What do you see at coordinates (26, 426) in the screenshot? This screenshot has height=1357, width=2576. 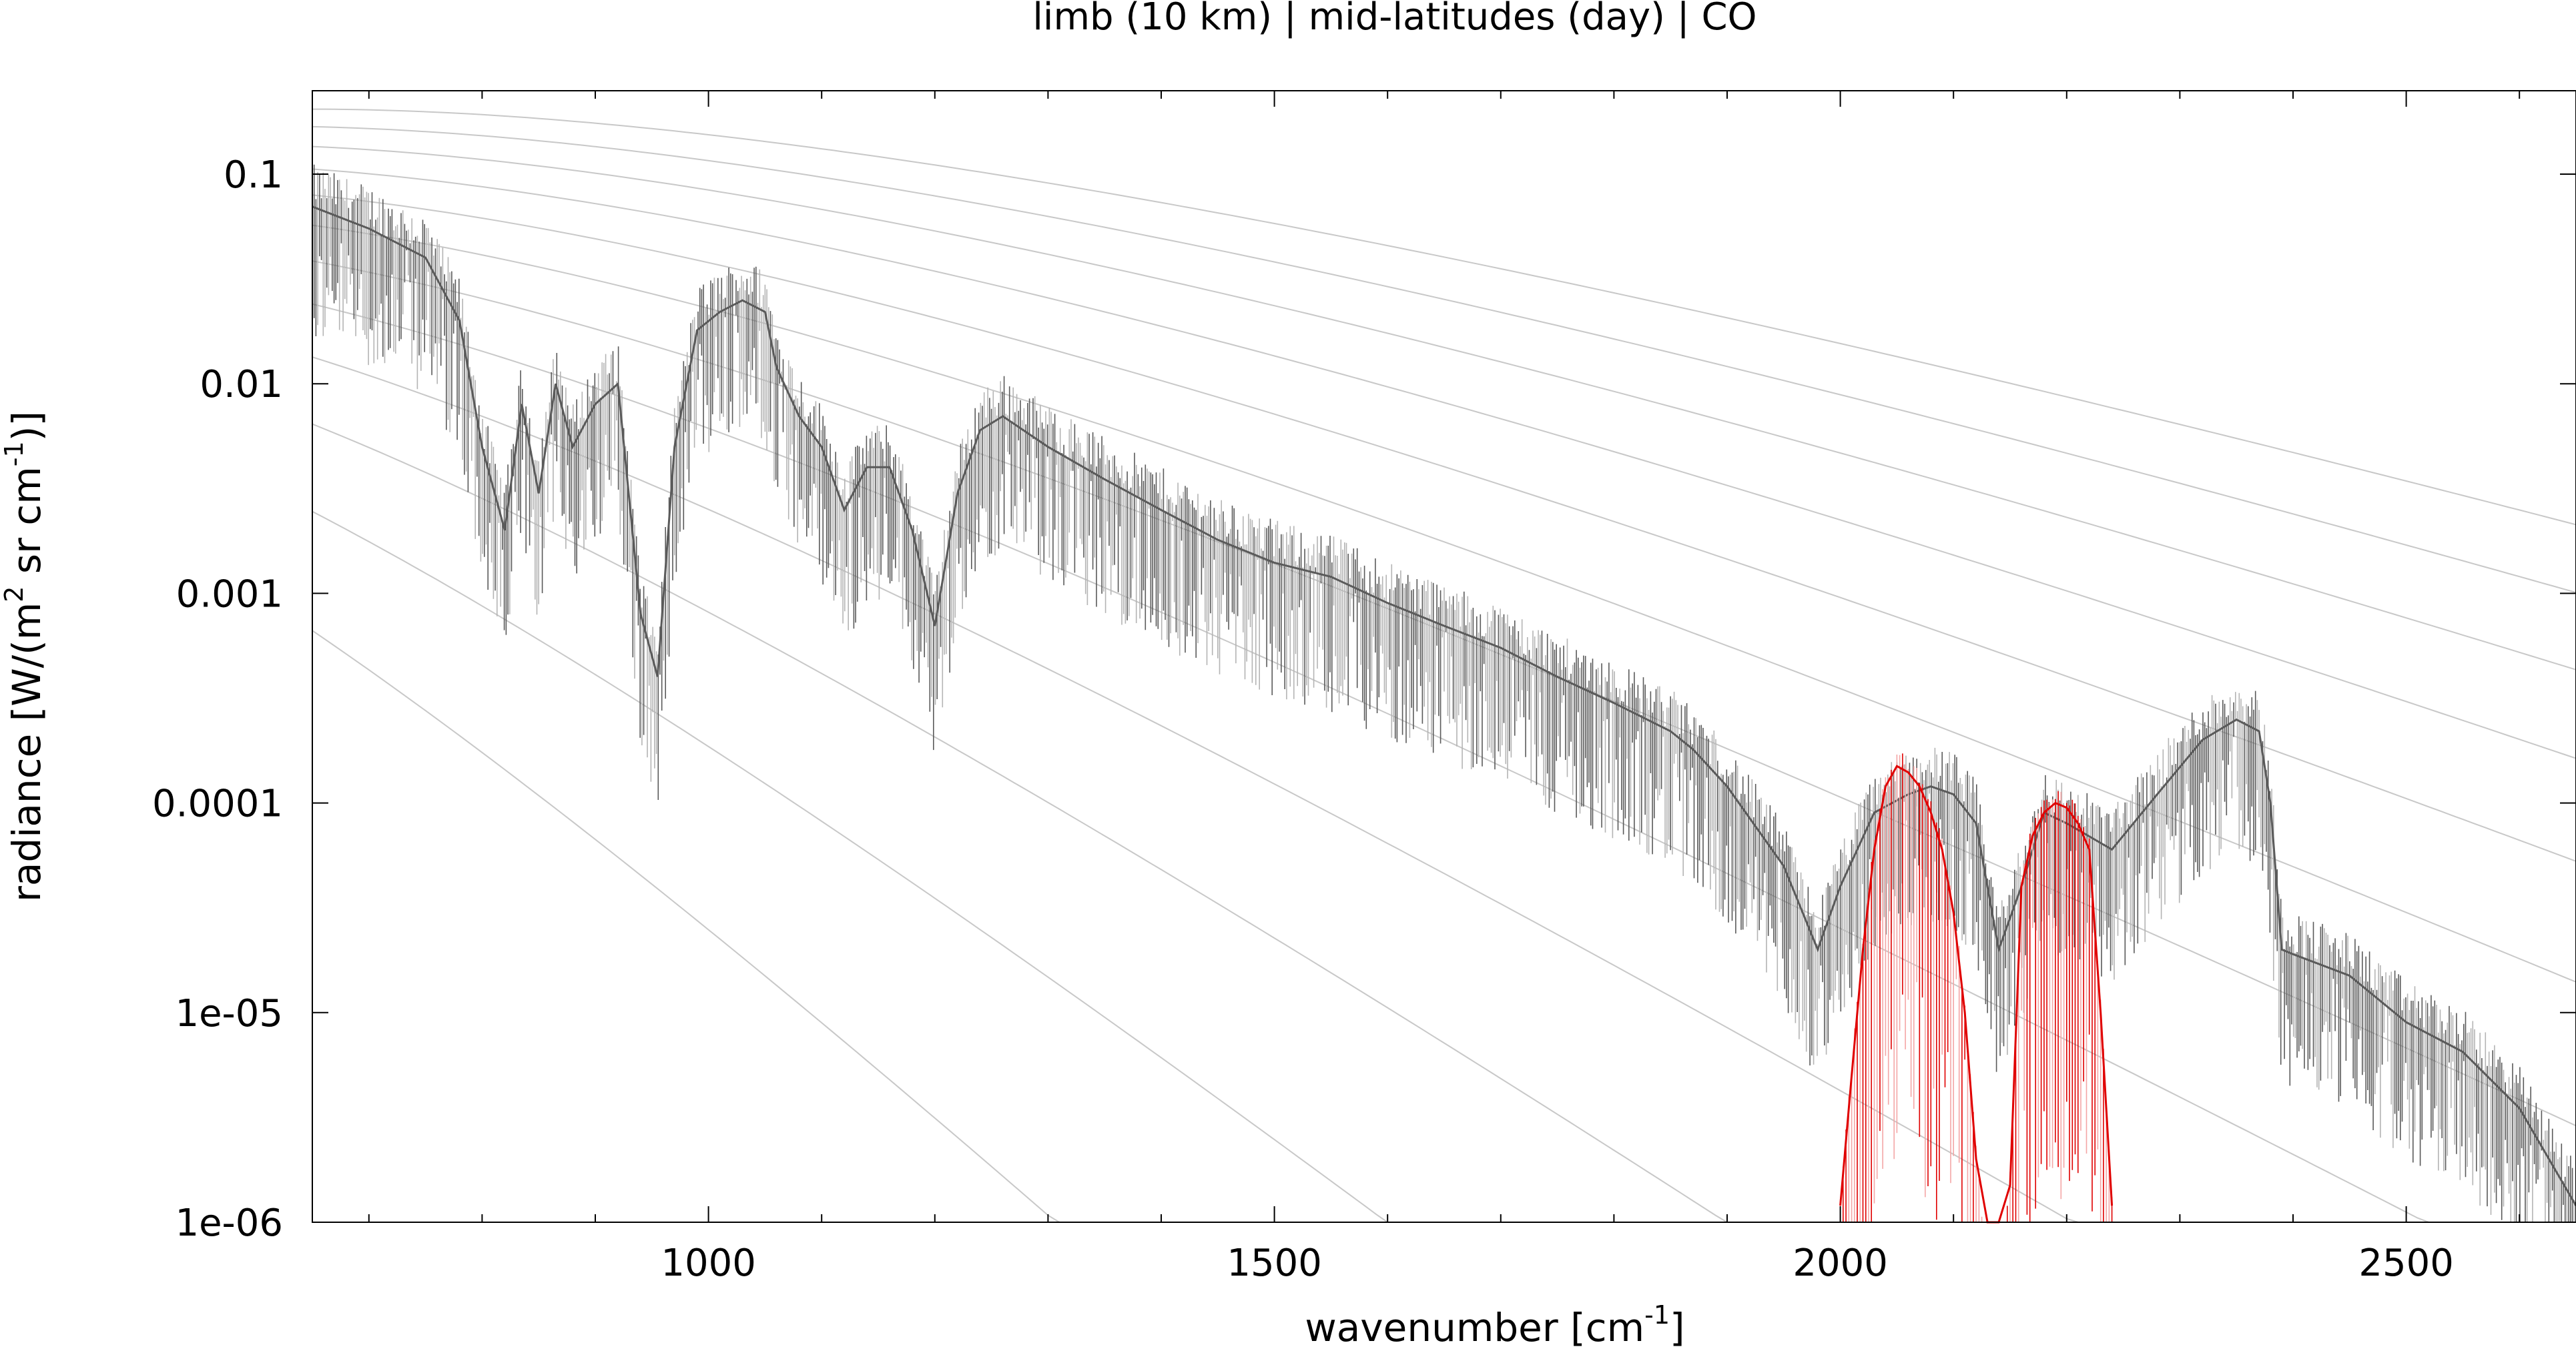 I see `y-axis-label-end: )]` at bounding box center [26, 426].